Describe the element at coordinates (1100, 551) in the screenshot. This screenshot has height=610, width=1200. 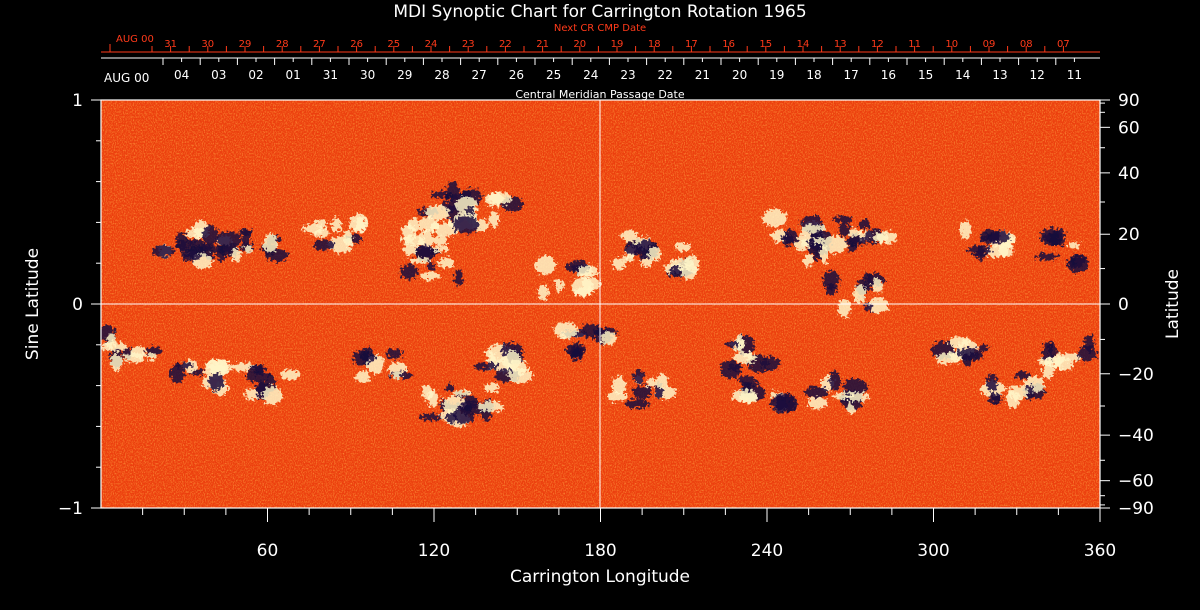
I see `x-tick-label: 360` at that location.